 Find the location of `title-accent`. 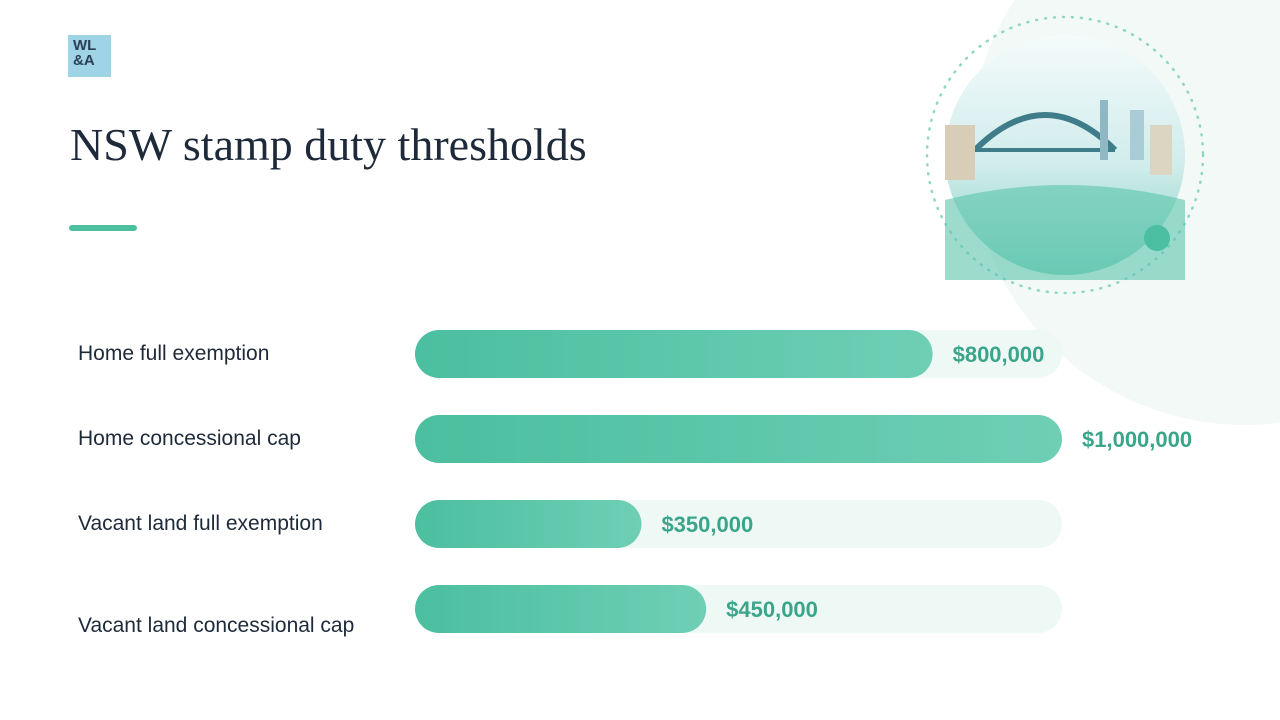

title-accent is located at coordinates (103, 228).